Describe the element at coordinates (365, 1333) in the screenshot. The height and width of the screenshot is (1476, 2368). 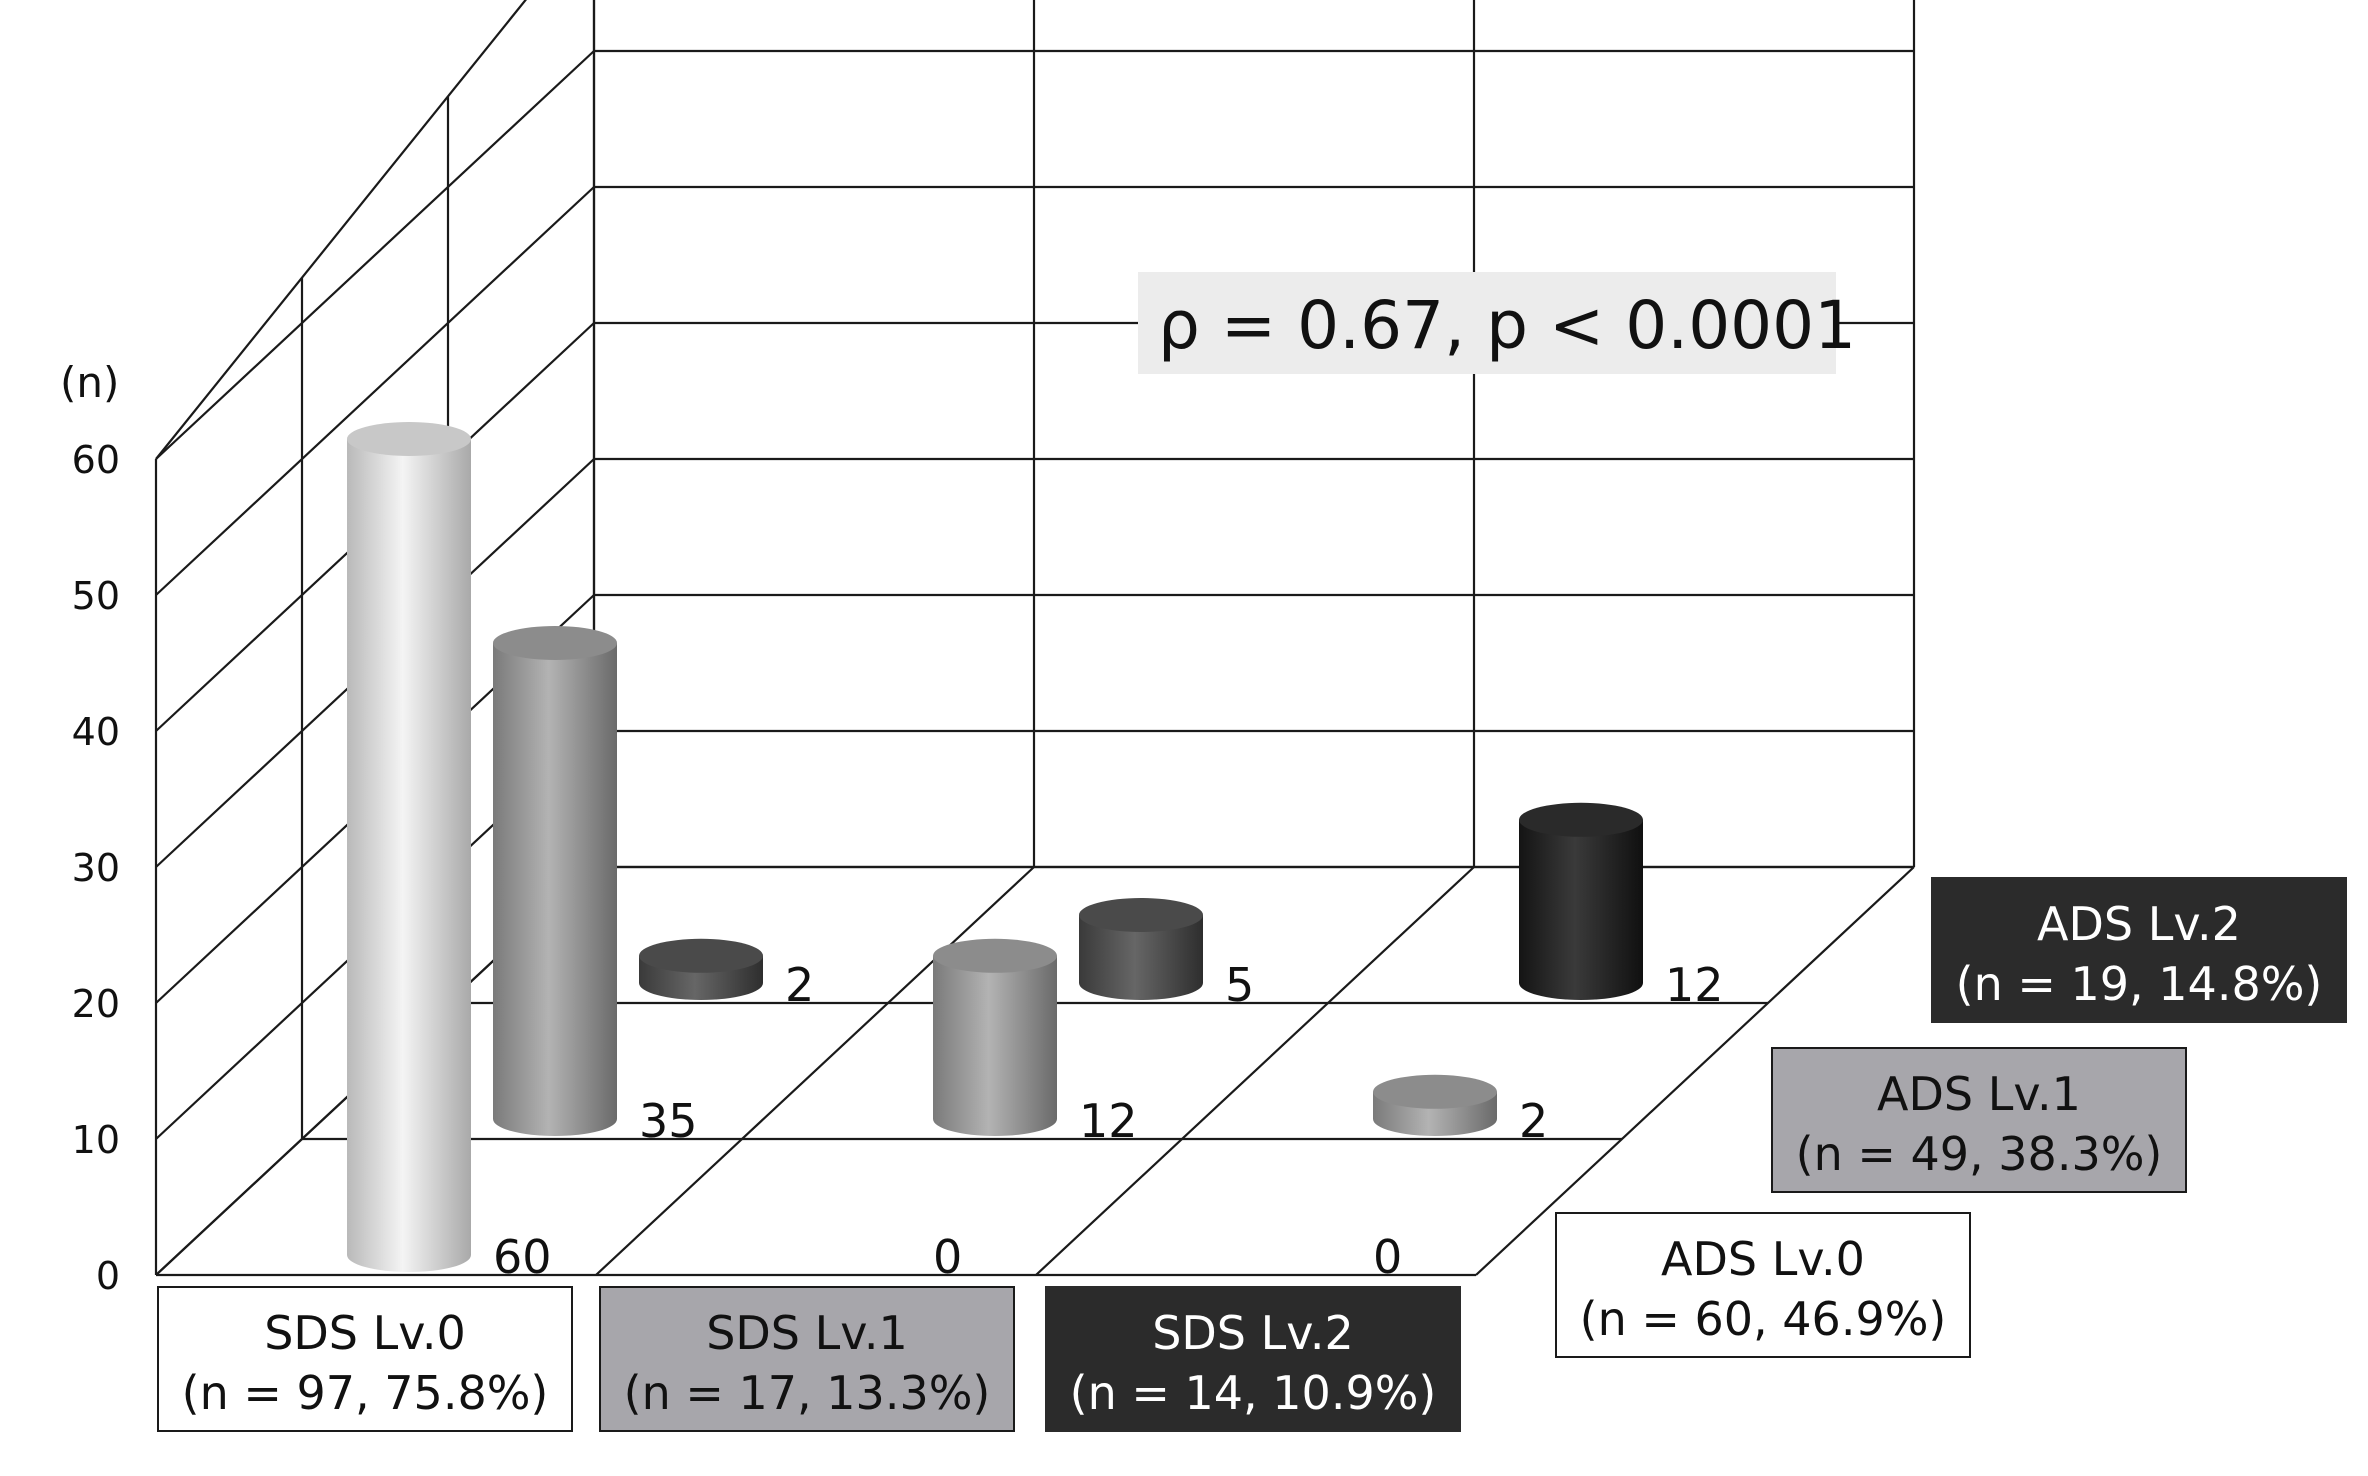
I see `box-title: SDS Lv.0` at that location.